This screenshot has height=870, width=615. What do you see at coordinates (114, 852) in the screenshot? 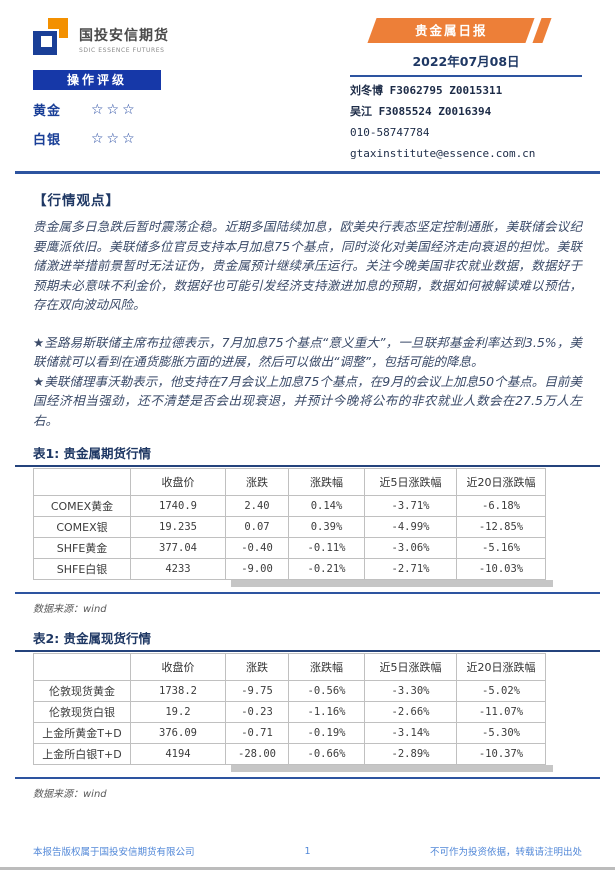
I see `footer-copyright: 本报告版权属于国投安信期货有限公司` at bounding box center [114, 852].